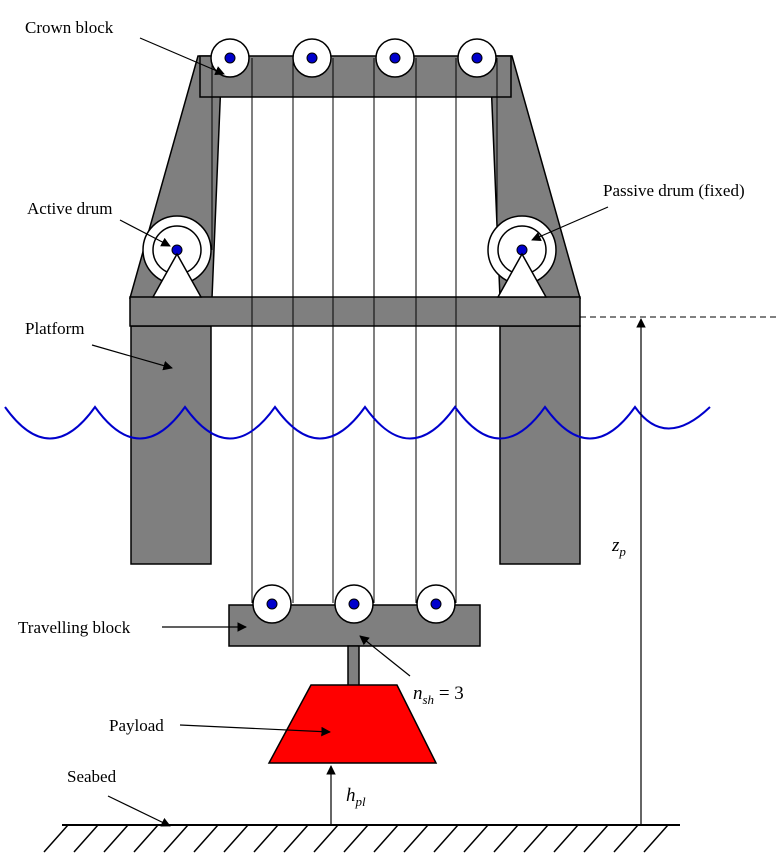 This screenshot has width=784, height=854. I want to click on payload, so click(352, 724).